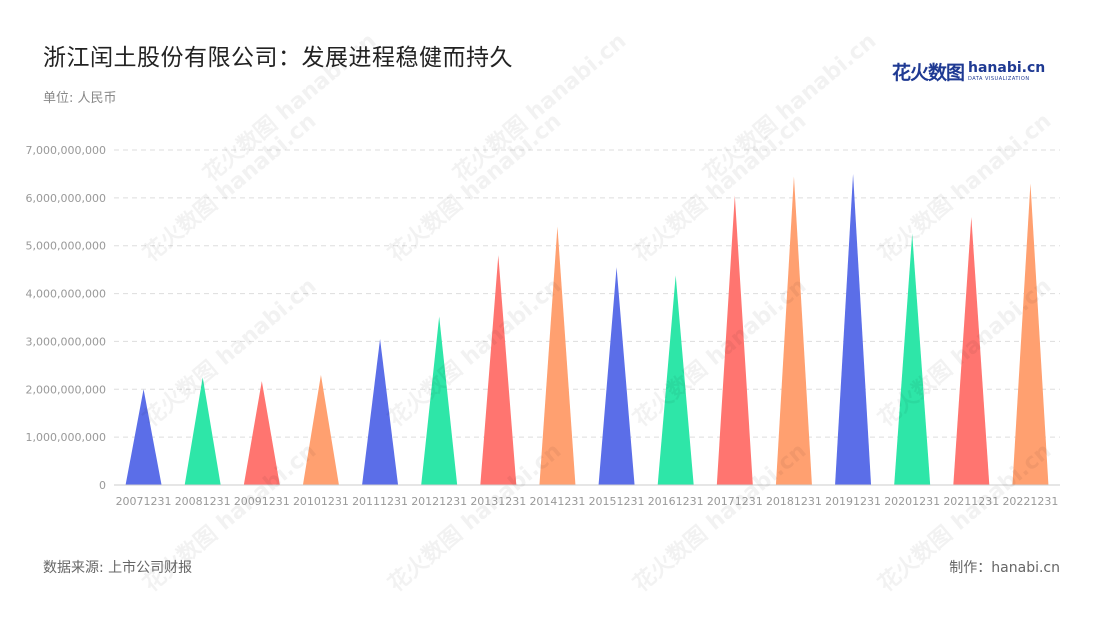 Image resolution: width=1100 pixels, height=620 pixels. Describe the element at coordinates (971, 501) in the screenshot. I see `x-tick-label: 20211231` at that location.